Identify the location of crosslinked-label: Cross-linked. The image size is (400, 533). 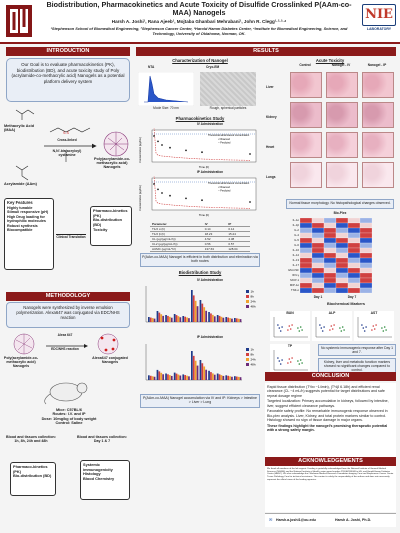
(67, 140).